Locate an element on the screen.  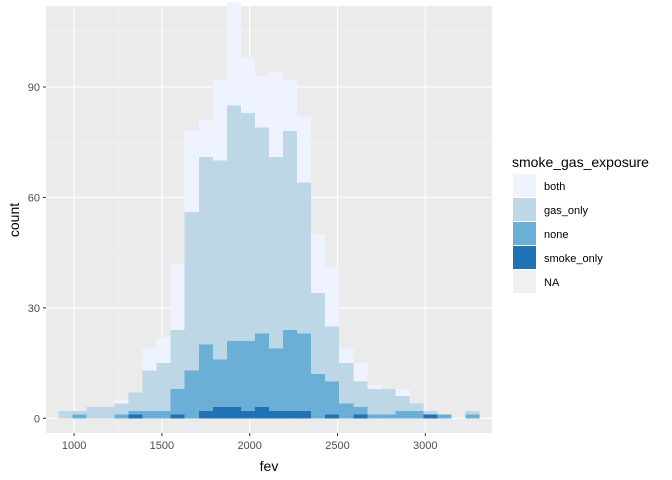
legend-swatch-none is located at coordinates (524, 233).